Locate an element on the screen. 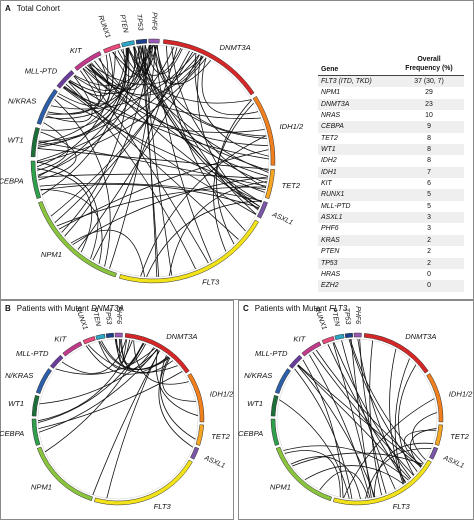  table-cell-frequency: 0 is located at coordinates (429, 274).